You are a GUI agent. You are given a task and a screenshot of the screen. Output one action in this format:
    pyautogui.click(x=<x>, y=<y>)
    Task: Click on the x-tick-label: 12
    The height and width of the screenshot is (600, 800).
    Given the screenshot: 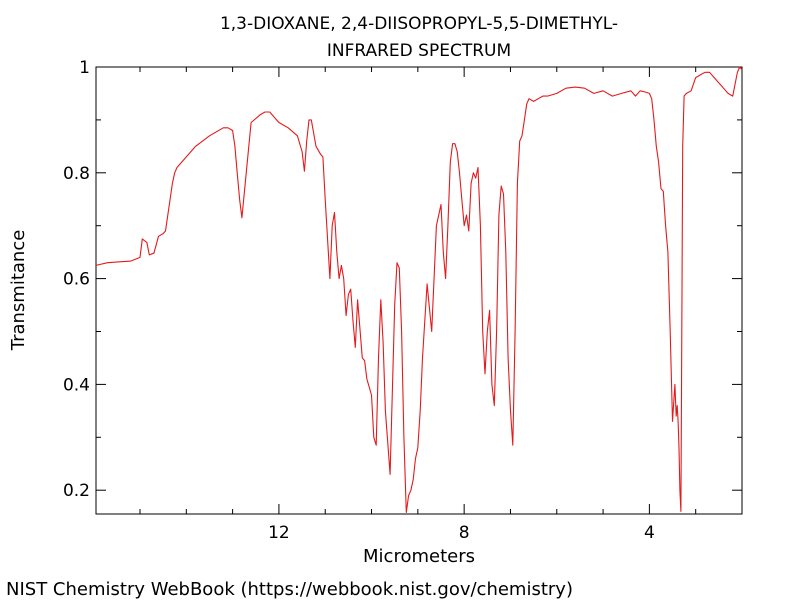 What is the action you would take?
    pyautogui.click(x=279, y=533)
    